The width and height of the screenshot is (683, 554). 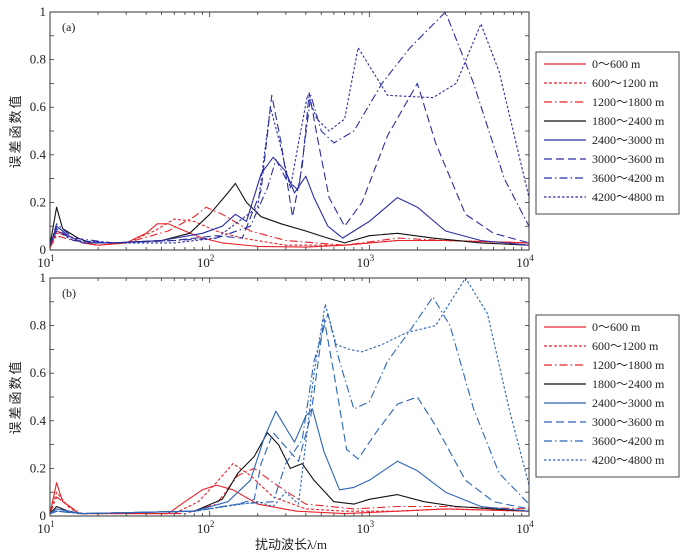 What do you see at coordinates (69, 293) in the screenshot?
I see `panel-label: (b)` at bounding box center [69, 293].